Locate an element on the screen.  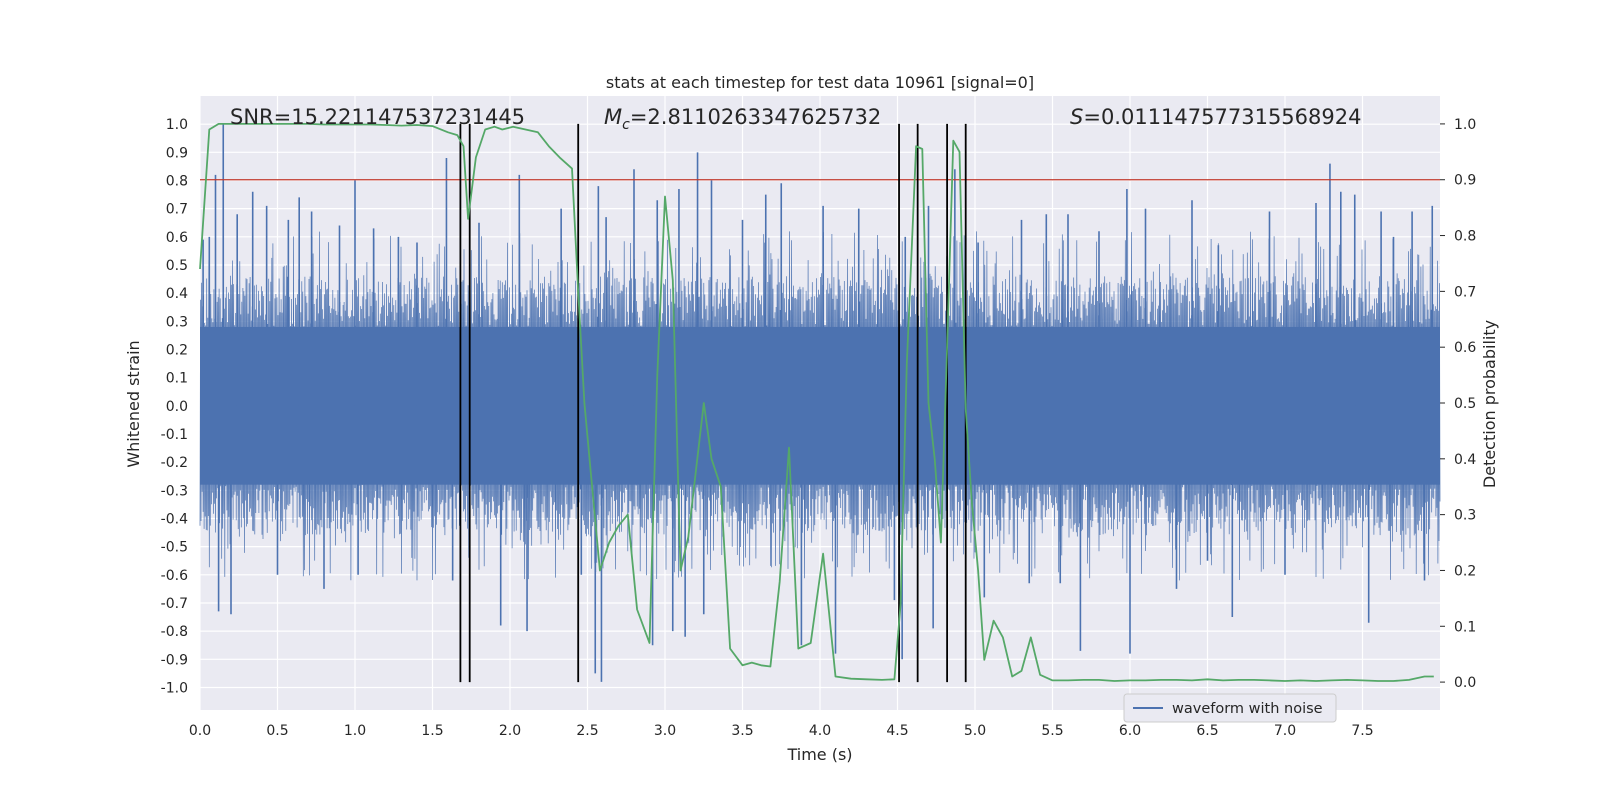
y-tick-label: 1.0 is located at coordinates (177, 125).